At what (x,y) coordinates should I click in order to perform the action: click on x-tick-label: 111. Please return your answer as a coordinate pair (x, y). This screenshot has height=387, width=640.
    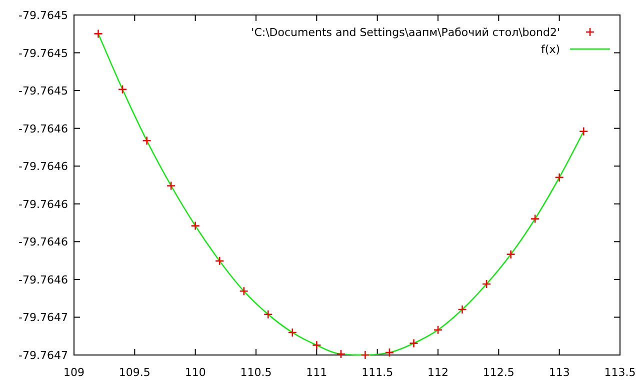
    Looking at the image, I should click on (317, 372).